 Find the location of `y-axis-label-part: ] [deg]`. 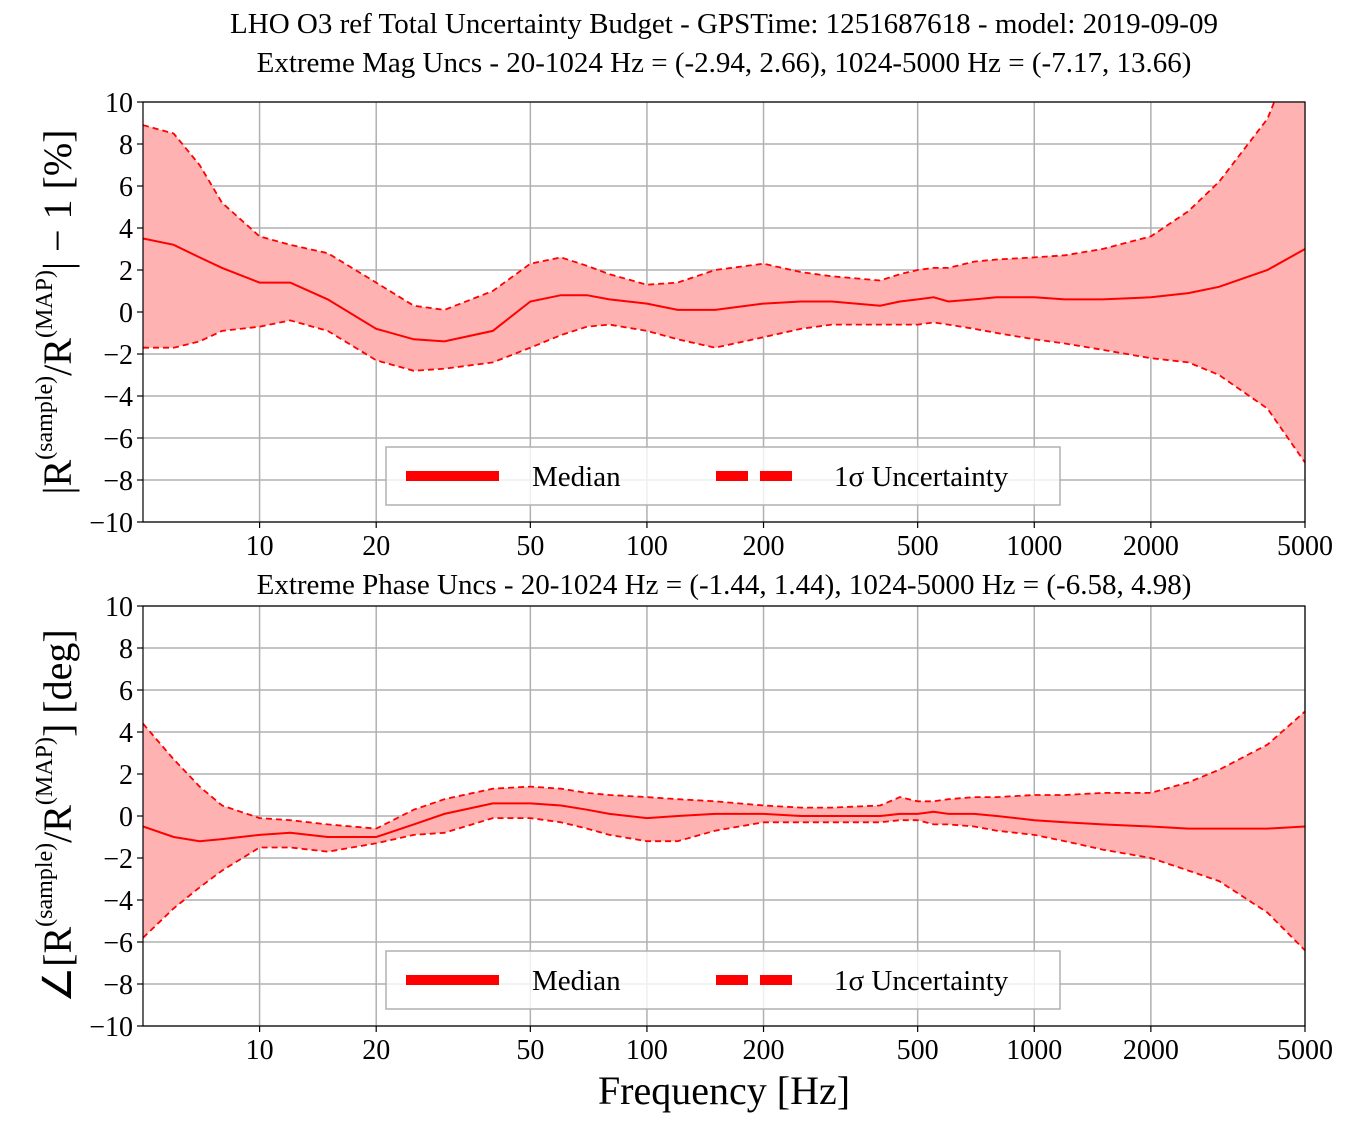

y-axis-label-part: ] [deg] is located at coordinates (57, 683).